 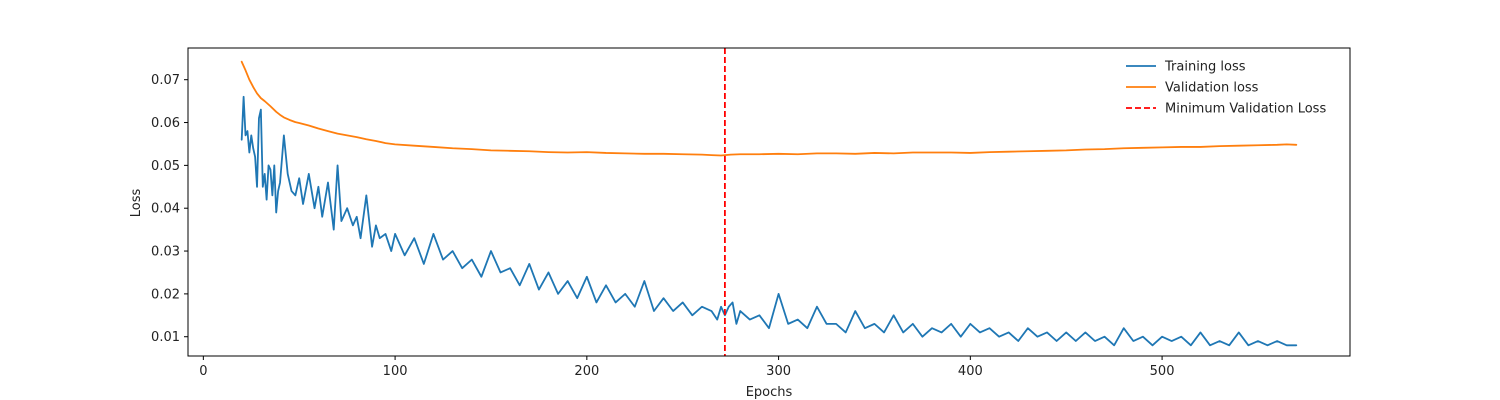 I want to click on legend-label-training-loss: Training loss, so click(x=1205, y=67).